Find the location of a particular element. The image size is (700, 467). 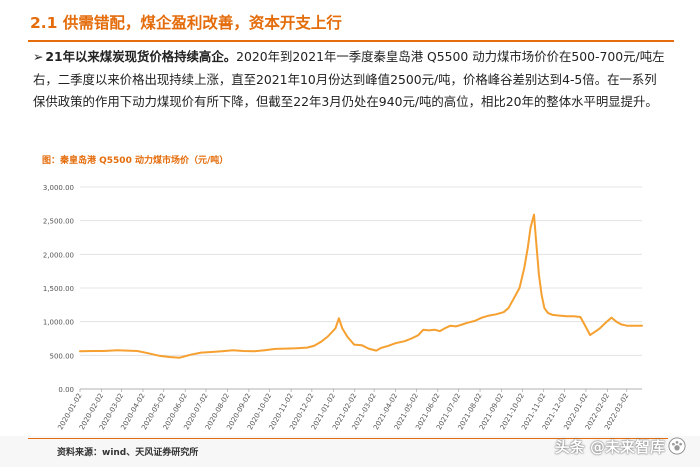

y-tick-label: 2,500.00 is located at coordinates (58, 222).